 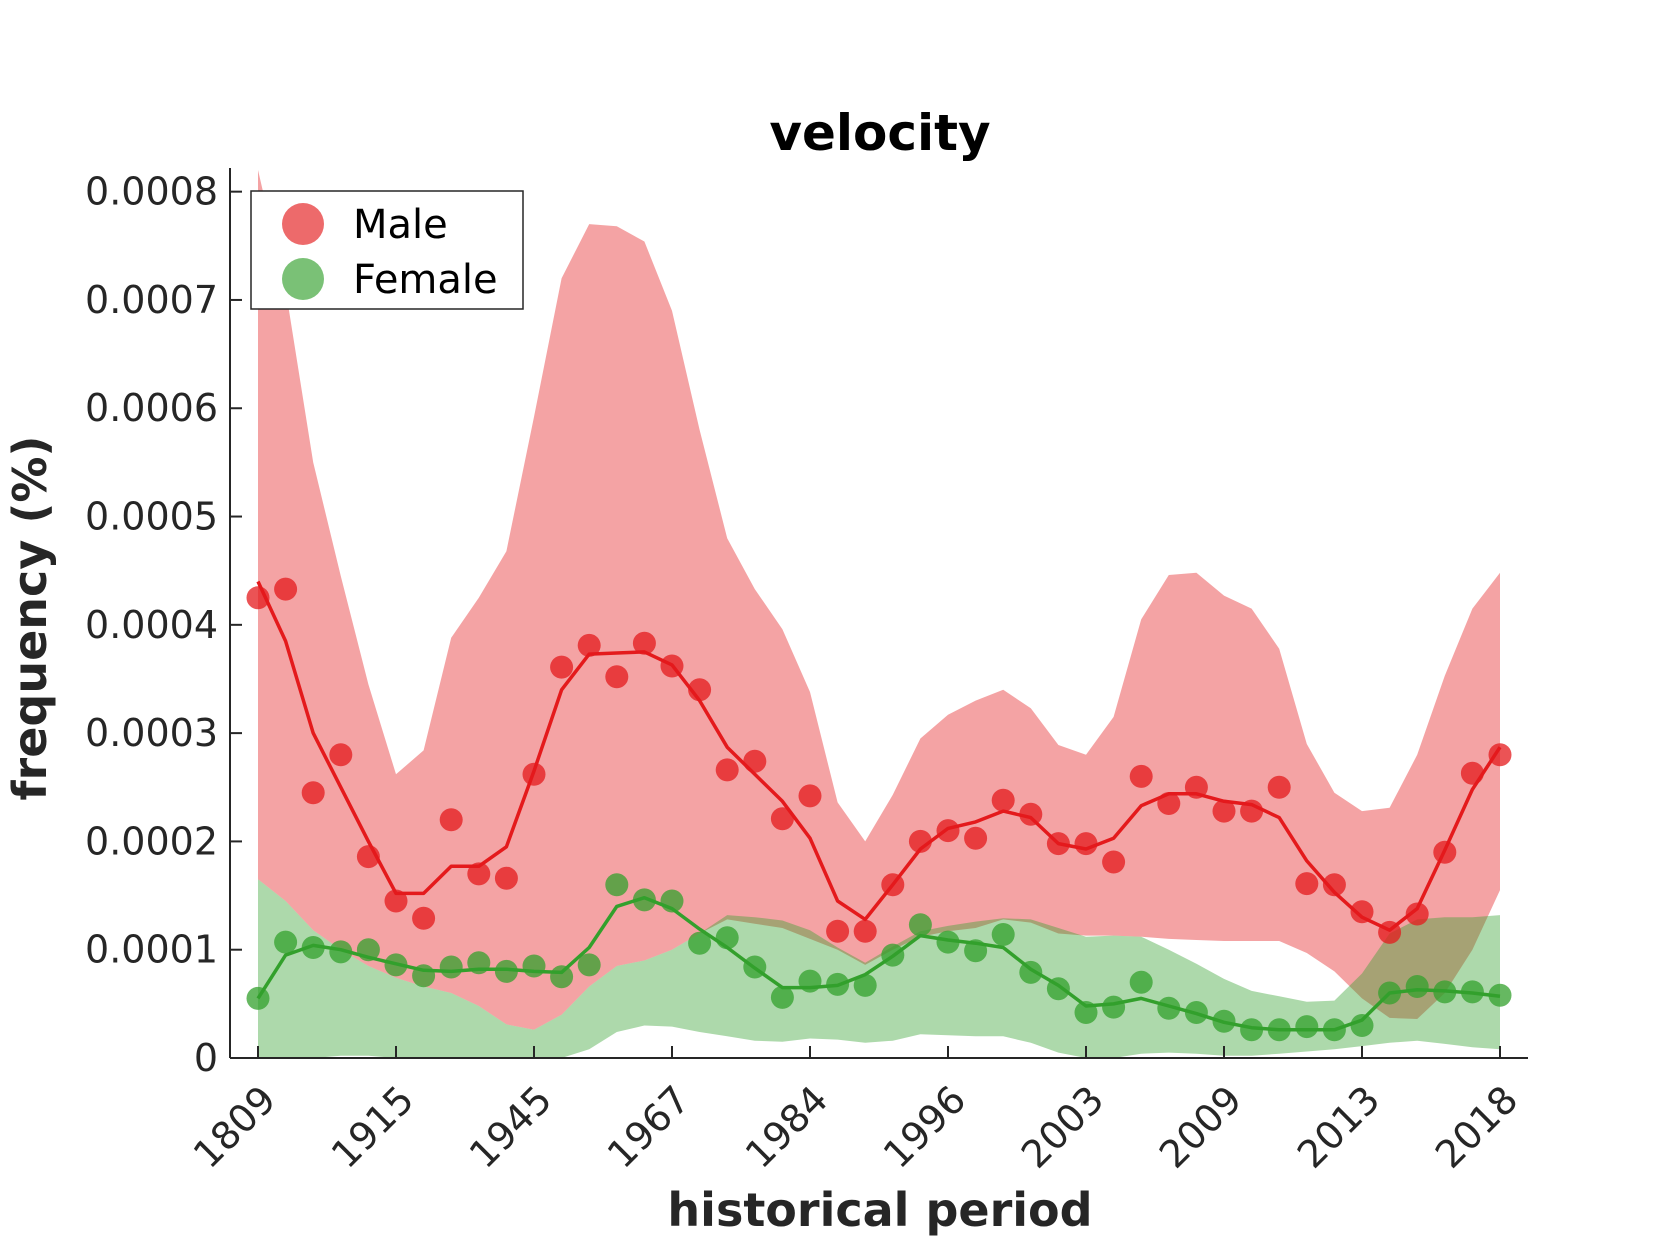 I want to click on x-tick-label: 1967, so click(x=649, y=1127).